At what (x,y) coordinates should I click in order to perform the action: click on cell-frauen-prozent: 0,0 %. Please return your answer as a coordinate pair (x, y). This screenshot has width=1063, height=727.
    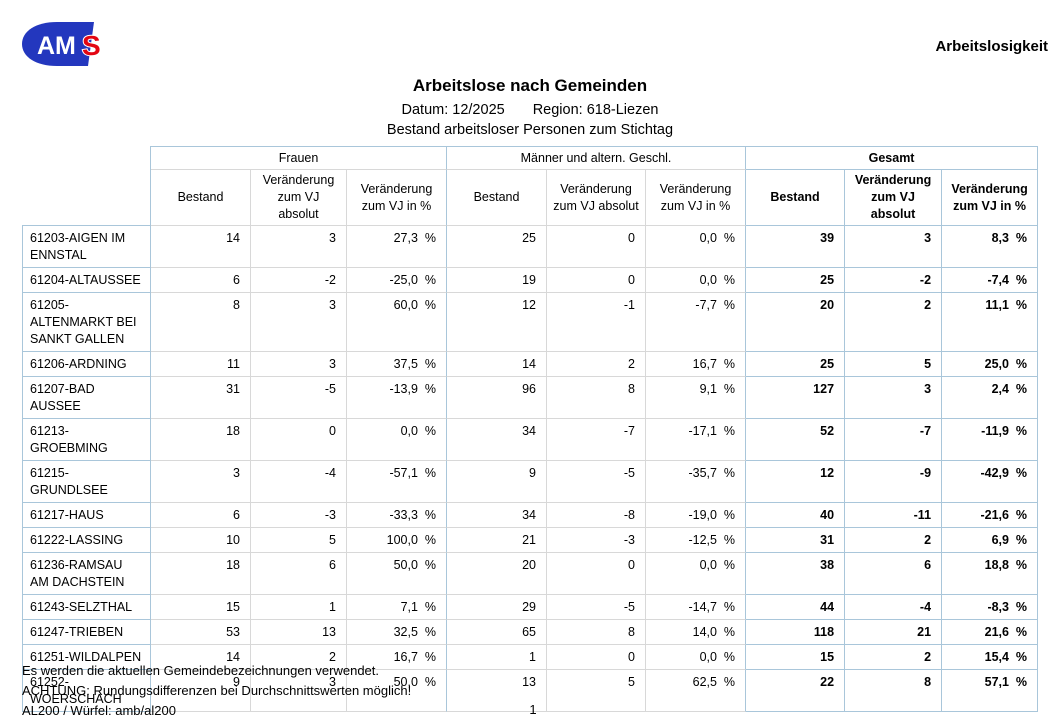
    Looking at the image, I should click on (397, 440).